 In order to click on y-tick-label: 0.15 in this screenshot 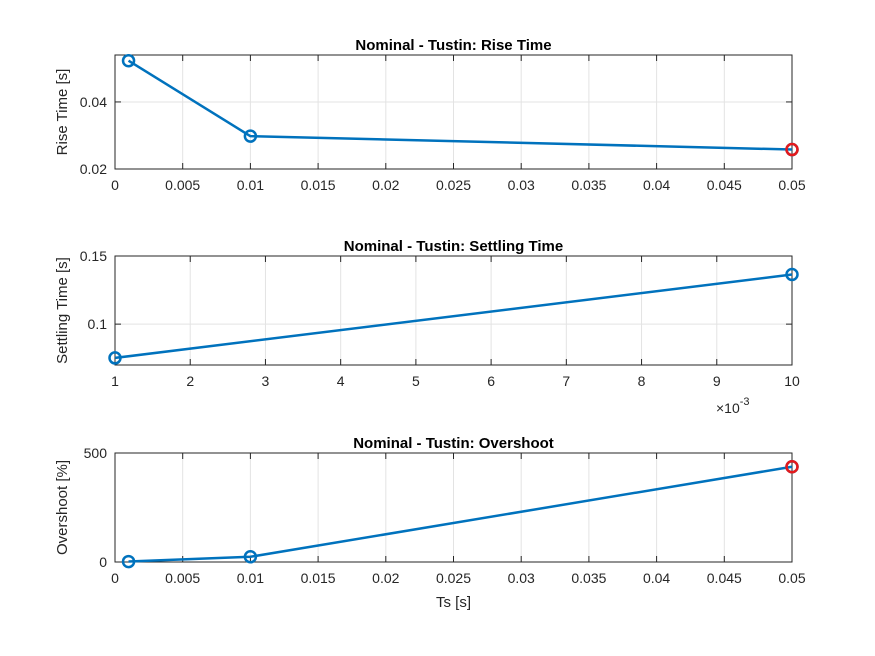, I will do `click(93, 256)`.